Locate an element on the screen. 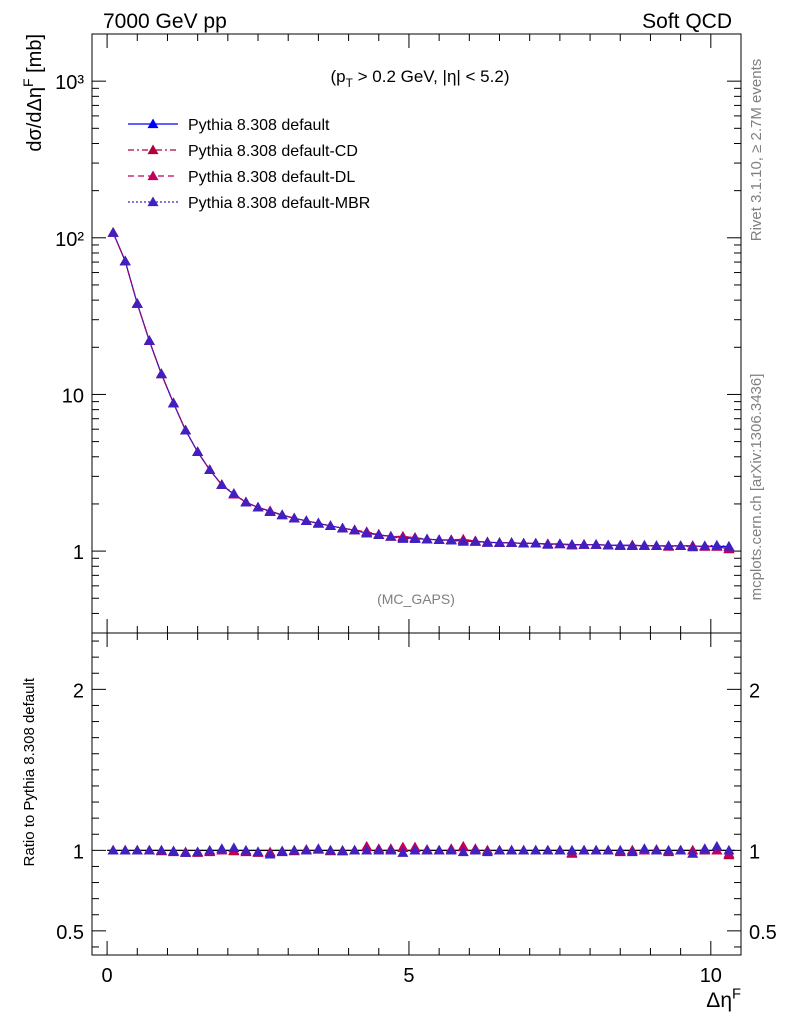 This screenshot has height=1024, width=786. legend-entry: Pythia 8.308 default-CD is located at coordinates (243, 151).